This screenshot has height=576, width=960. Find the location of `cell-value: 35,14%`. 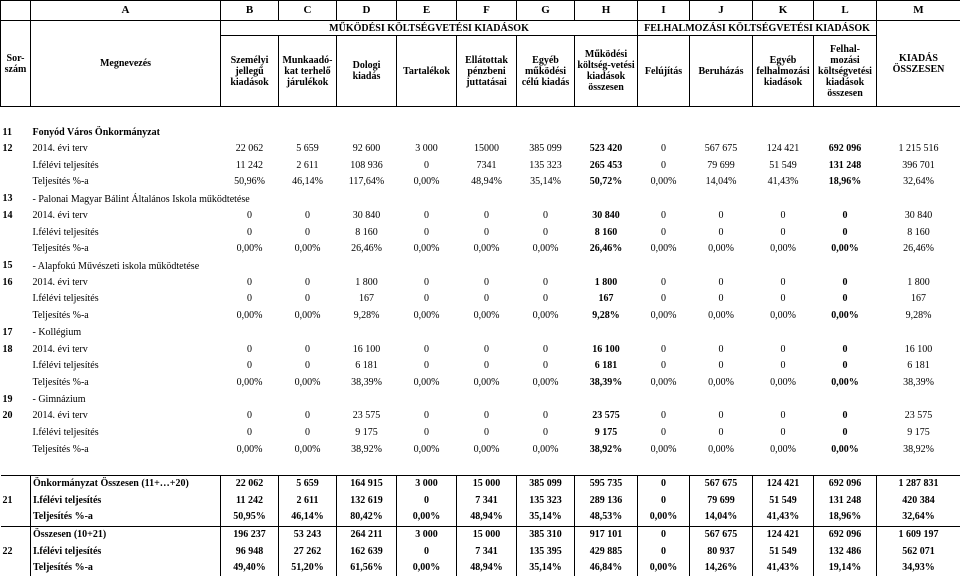

cell-value: 35,14% is located at coordinates (546, 568).